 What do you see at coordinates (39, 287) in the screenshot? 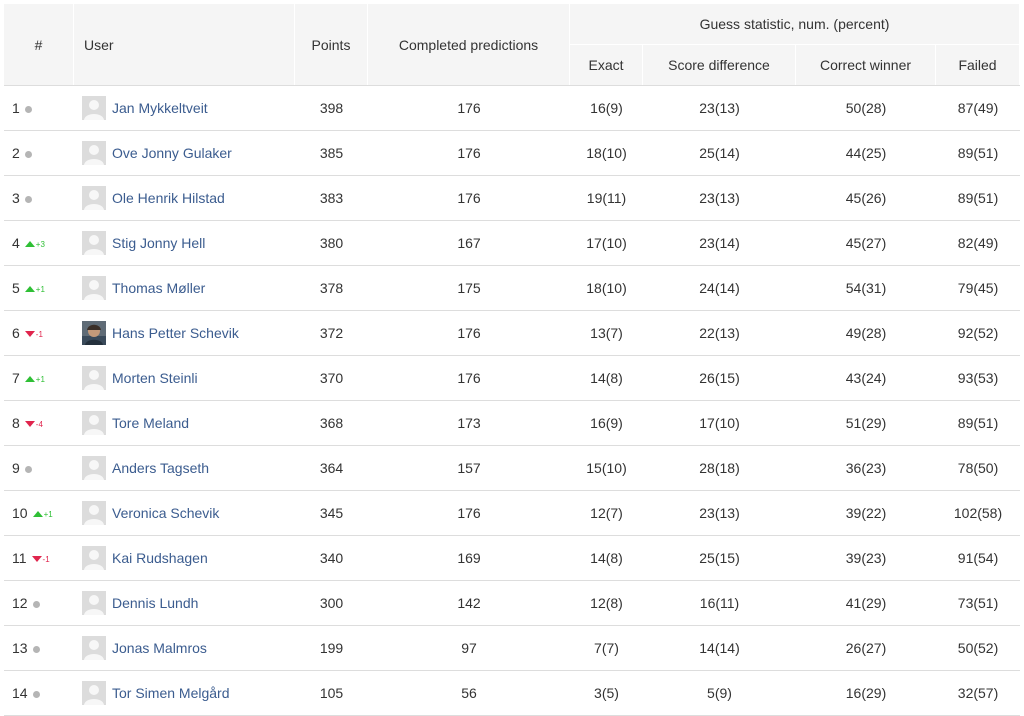
I see `rank-cell: 5 +1` at bounding box center [39, 287].